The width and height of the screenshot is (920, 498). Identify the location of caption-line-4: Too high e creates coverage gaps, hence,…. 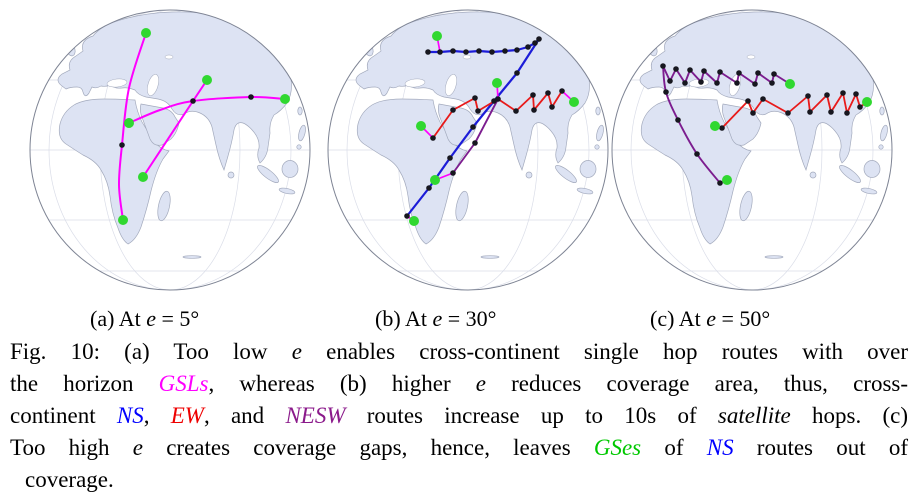
(459, 448).